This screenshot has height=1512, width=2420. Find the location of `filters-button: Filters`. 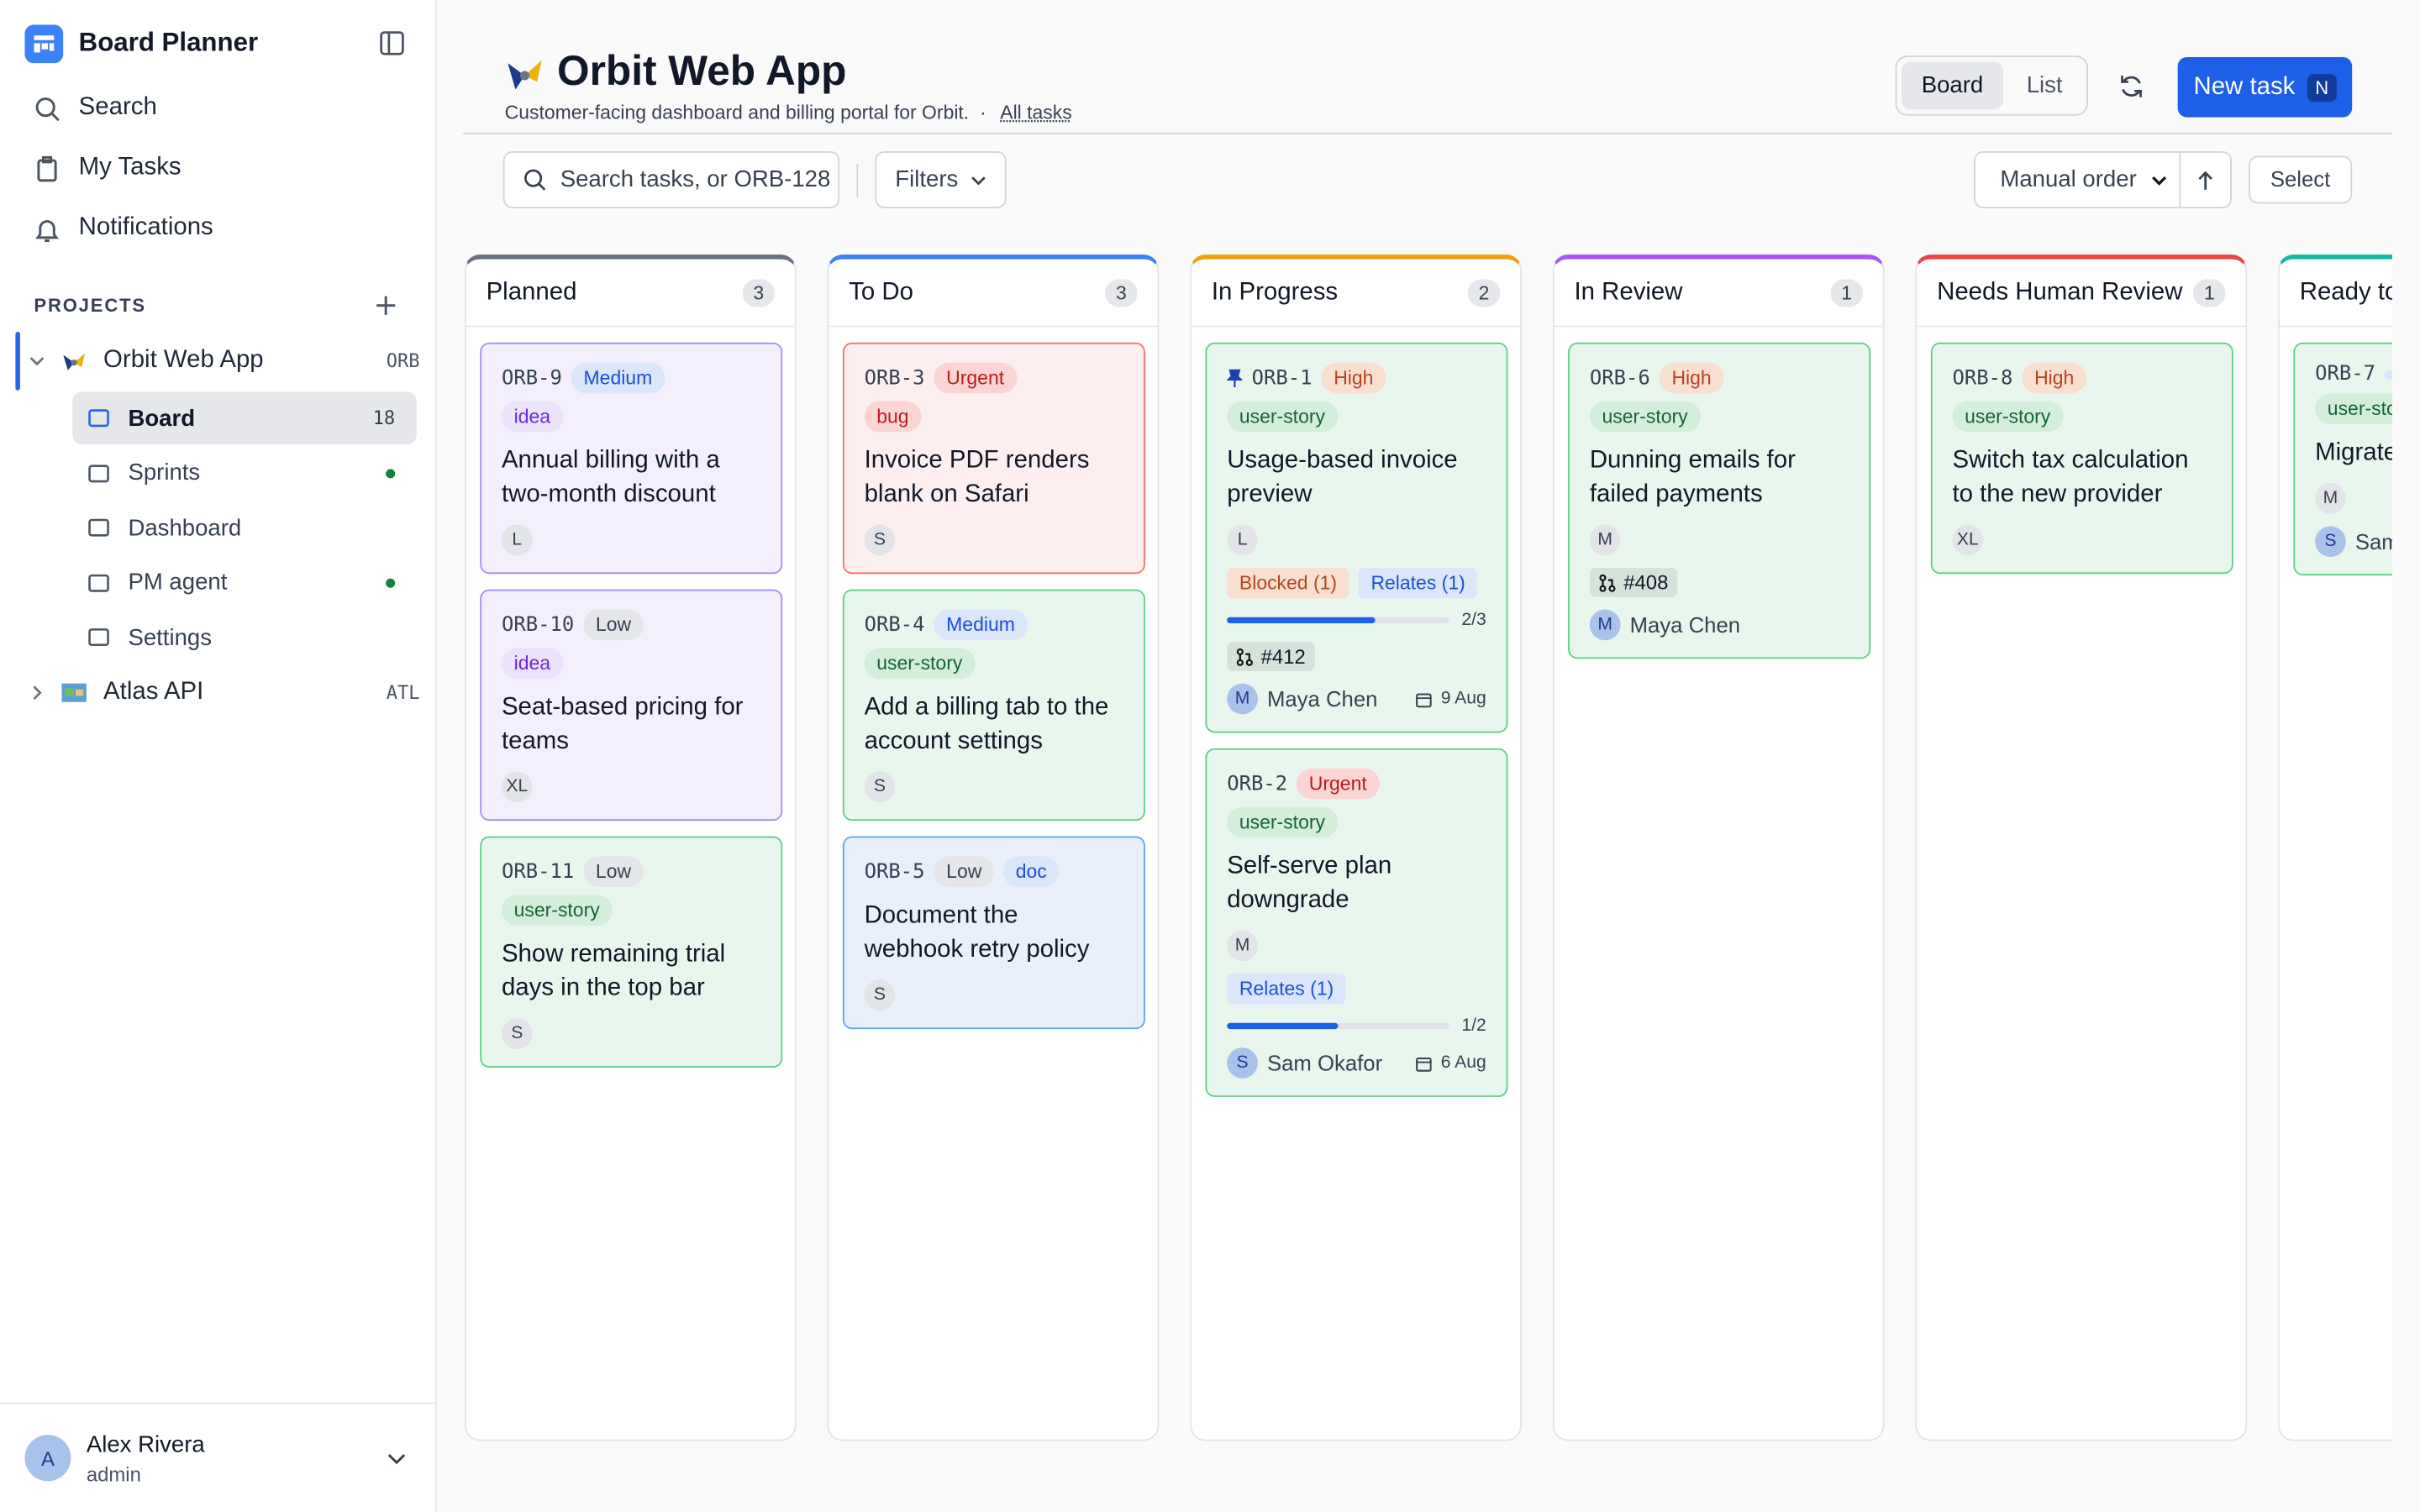

filters-button: Filters is located at coordinates (941, 179).